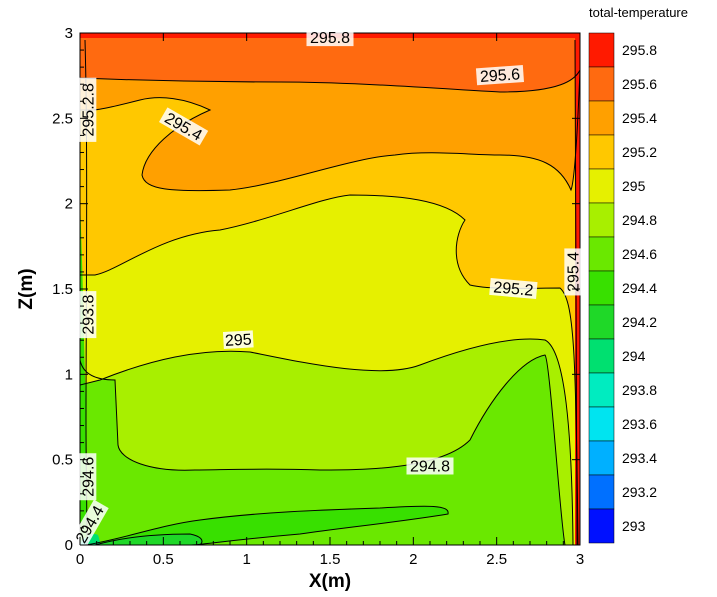 Image resolution: width=717 pixels, height=597 pixels. I want to click on contour-label-text: 295.2.8, so click(88, 109).